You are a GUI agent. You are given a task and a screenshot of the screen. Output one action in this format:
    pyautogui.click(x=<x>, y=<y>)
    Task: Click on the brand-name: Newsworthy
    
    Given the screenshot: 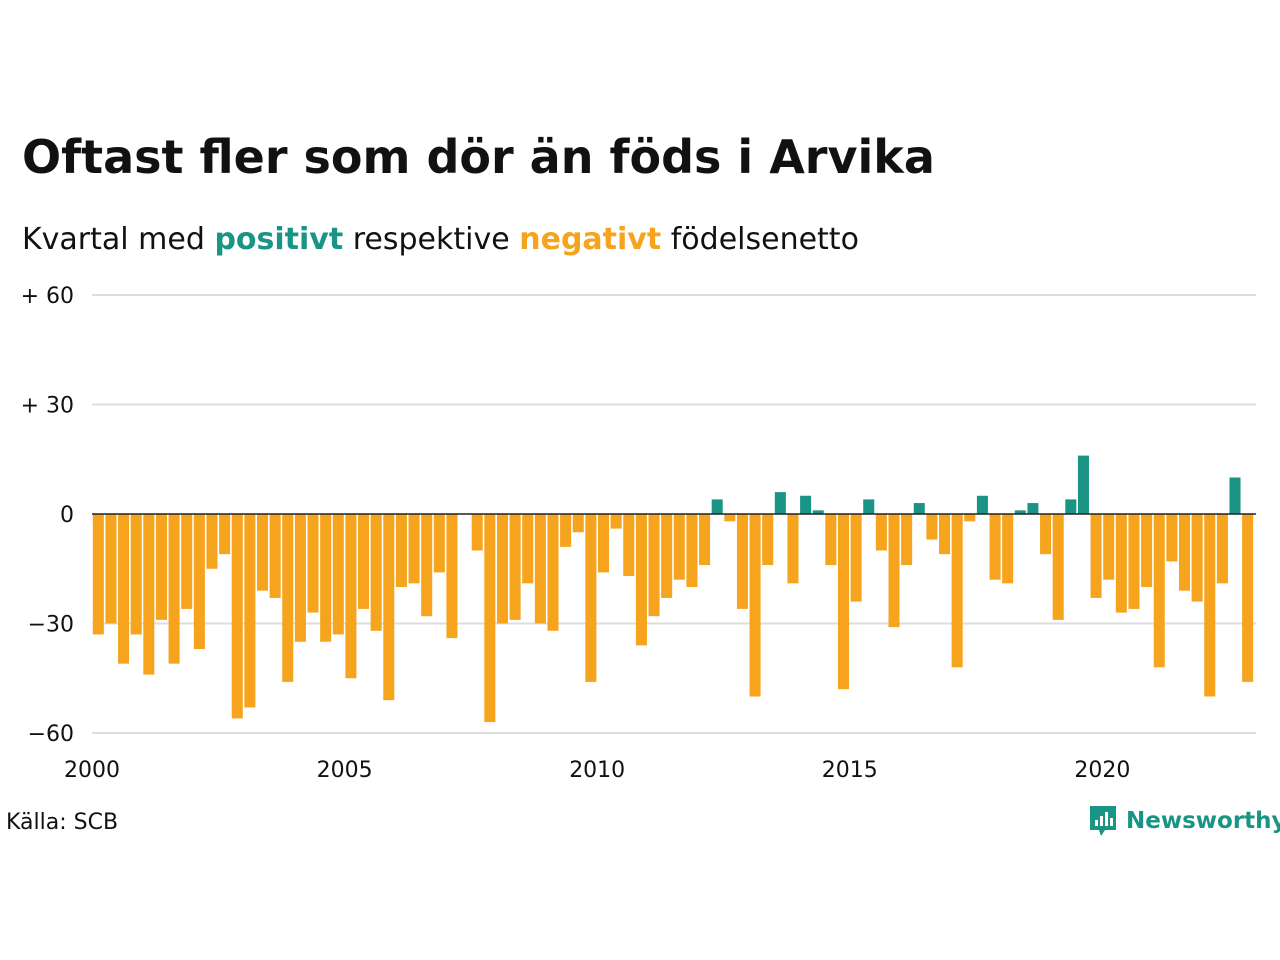 What is the action you would take?
    pyautogui.click(x=1203, y=821)
    